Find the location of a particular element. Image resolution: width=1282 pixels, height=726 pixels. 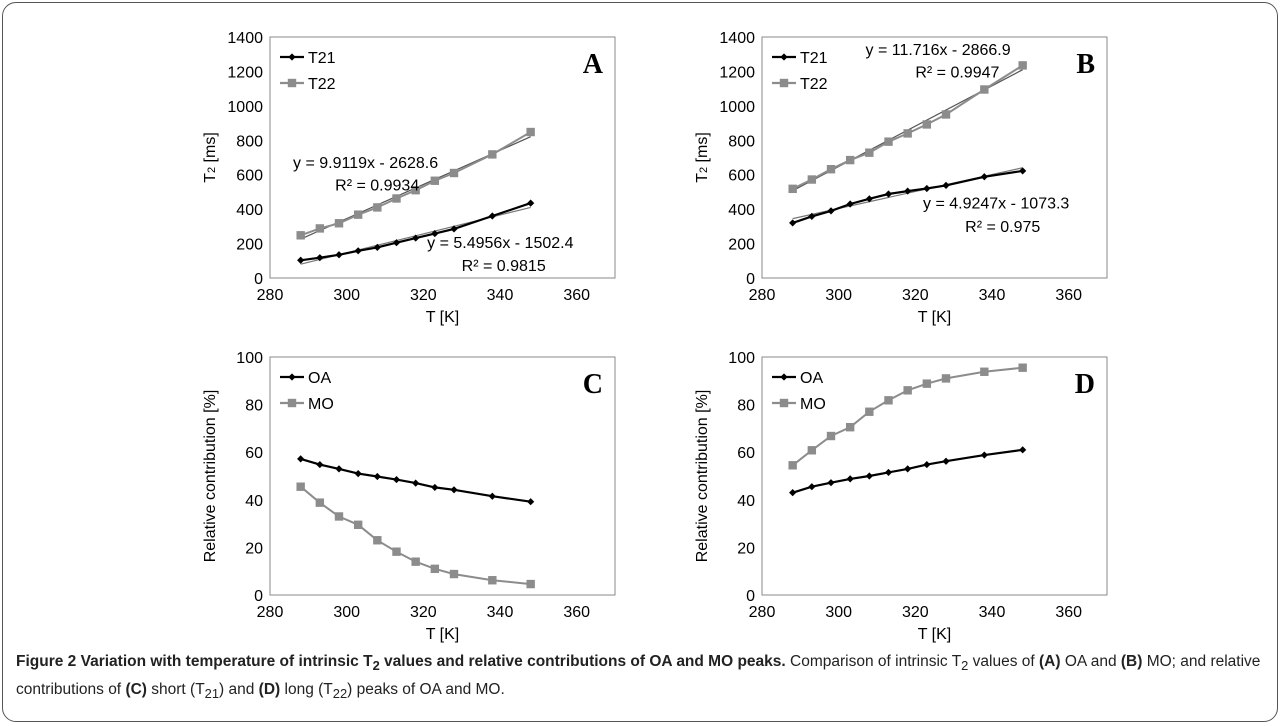

y-tick-label: 200 is located at coordinates (249, 245).